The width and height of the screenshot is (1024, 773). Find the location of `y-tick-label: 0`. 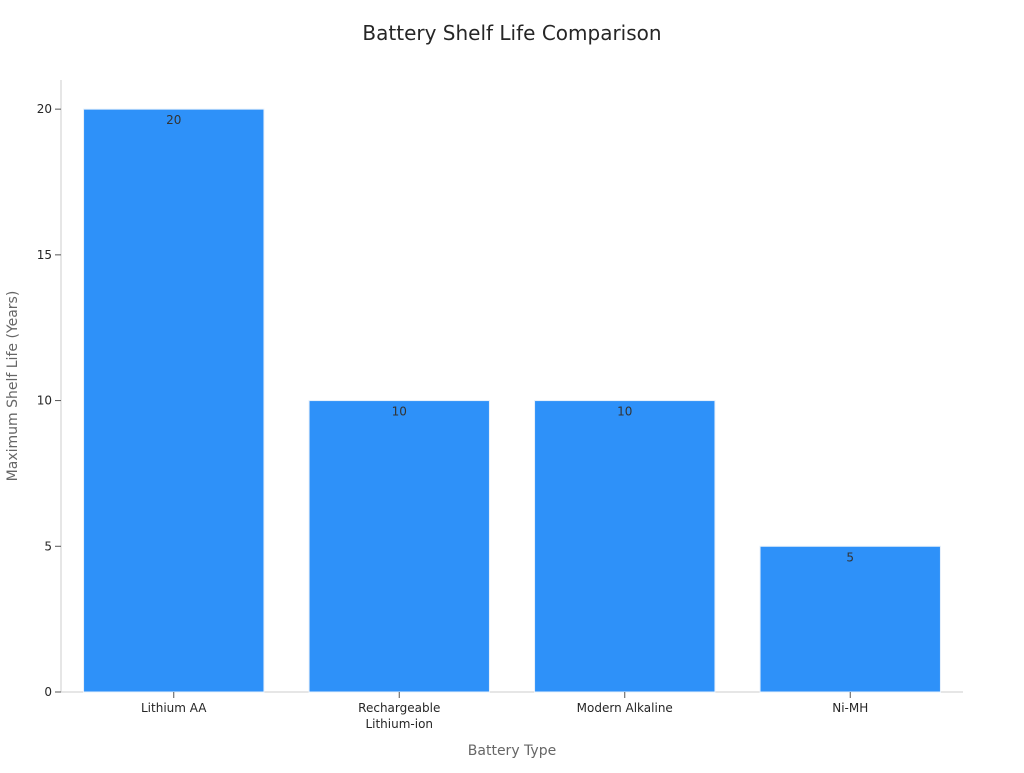

y-tick-label: 0 is located at coordinates (48, 692).